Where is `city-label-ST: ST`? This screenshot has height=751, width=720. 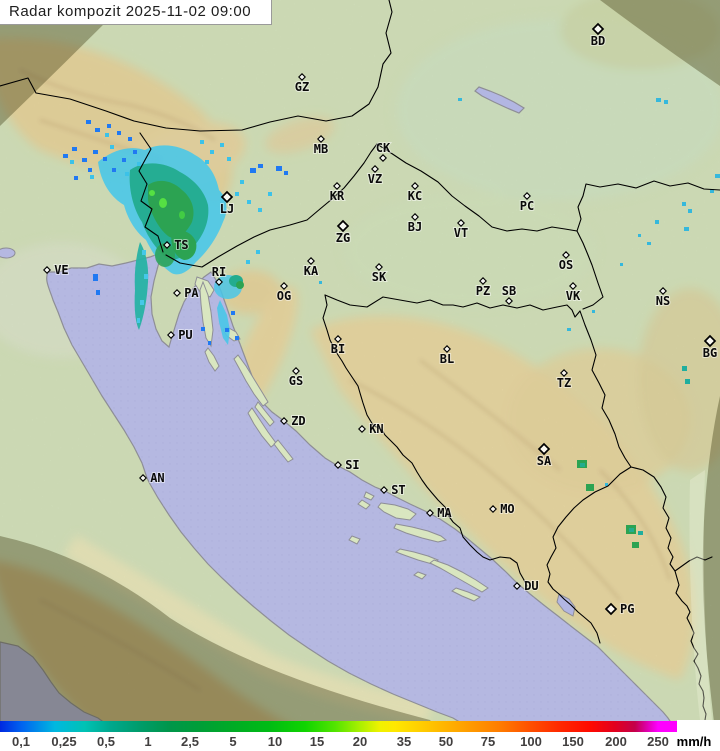
city-label-ST: ST is located at coordinates (398, 490).